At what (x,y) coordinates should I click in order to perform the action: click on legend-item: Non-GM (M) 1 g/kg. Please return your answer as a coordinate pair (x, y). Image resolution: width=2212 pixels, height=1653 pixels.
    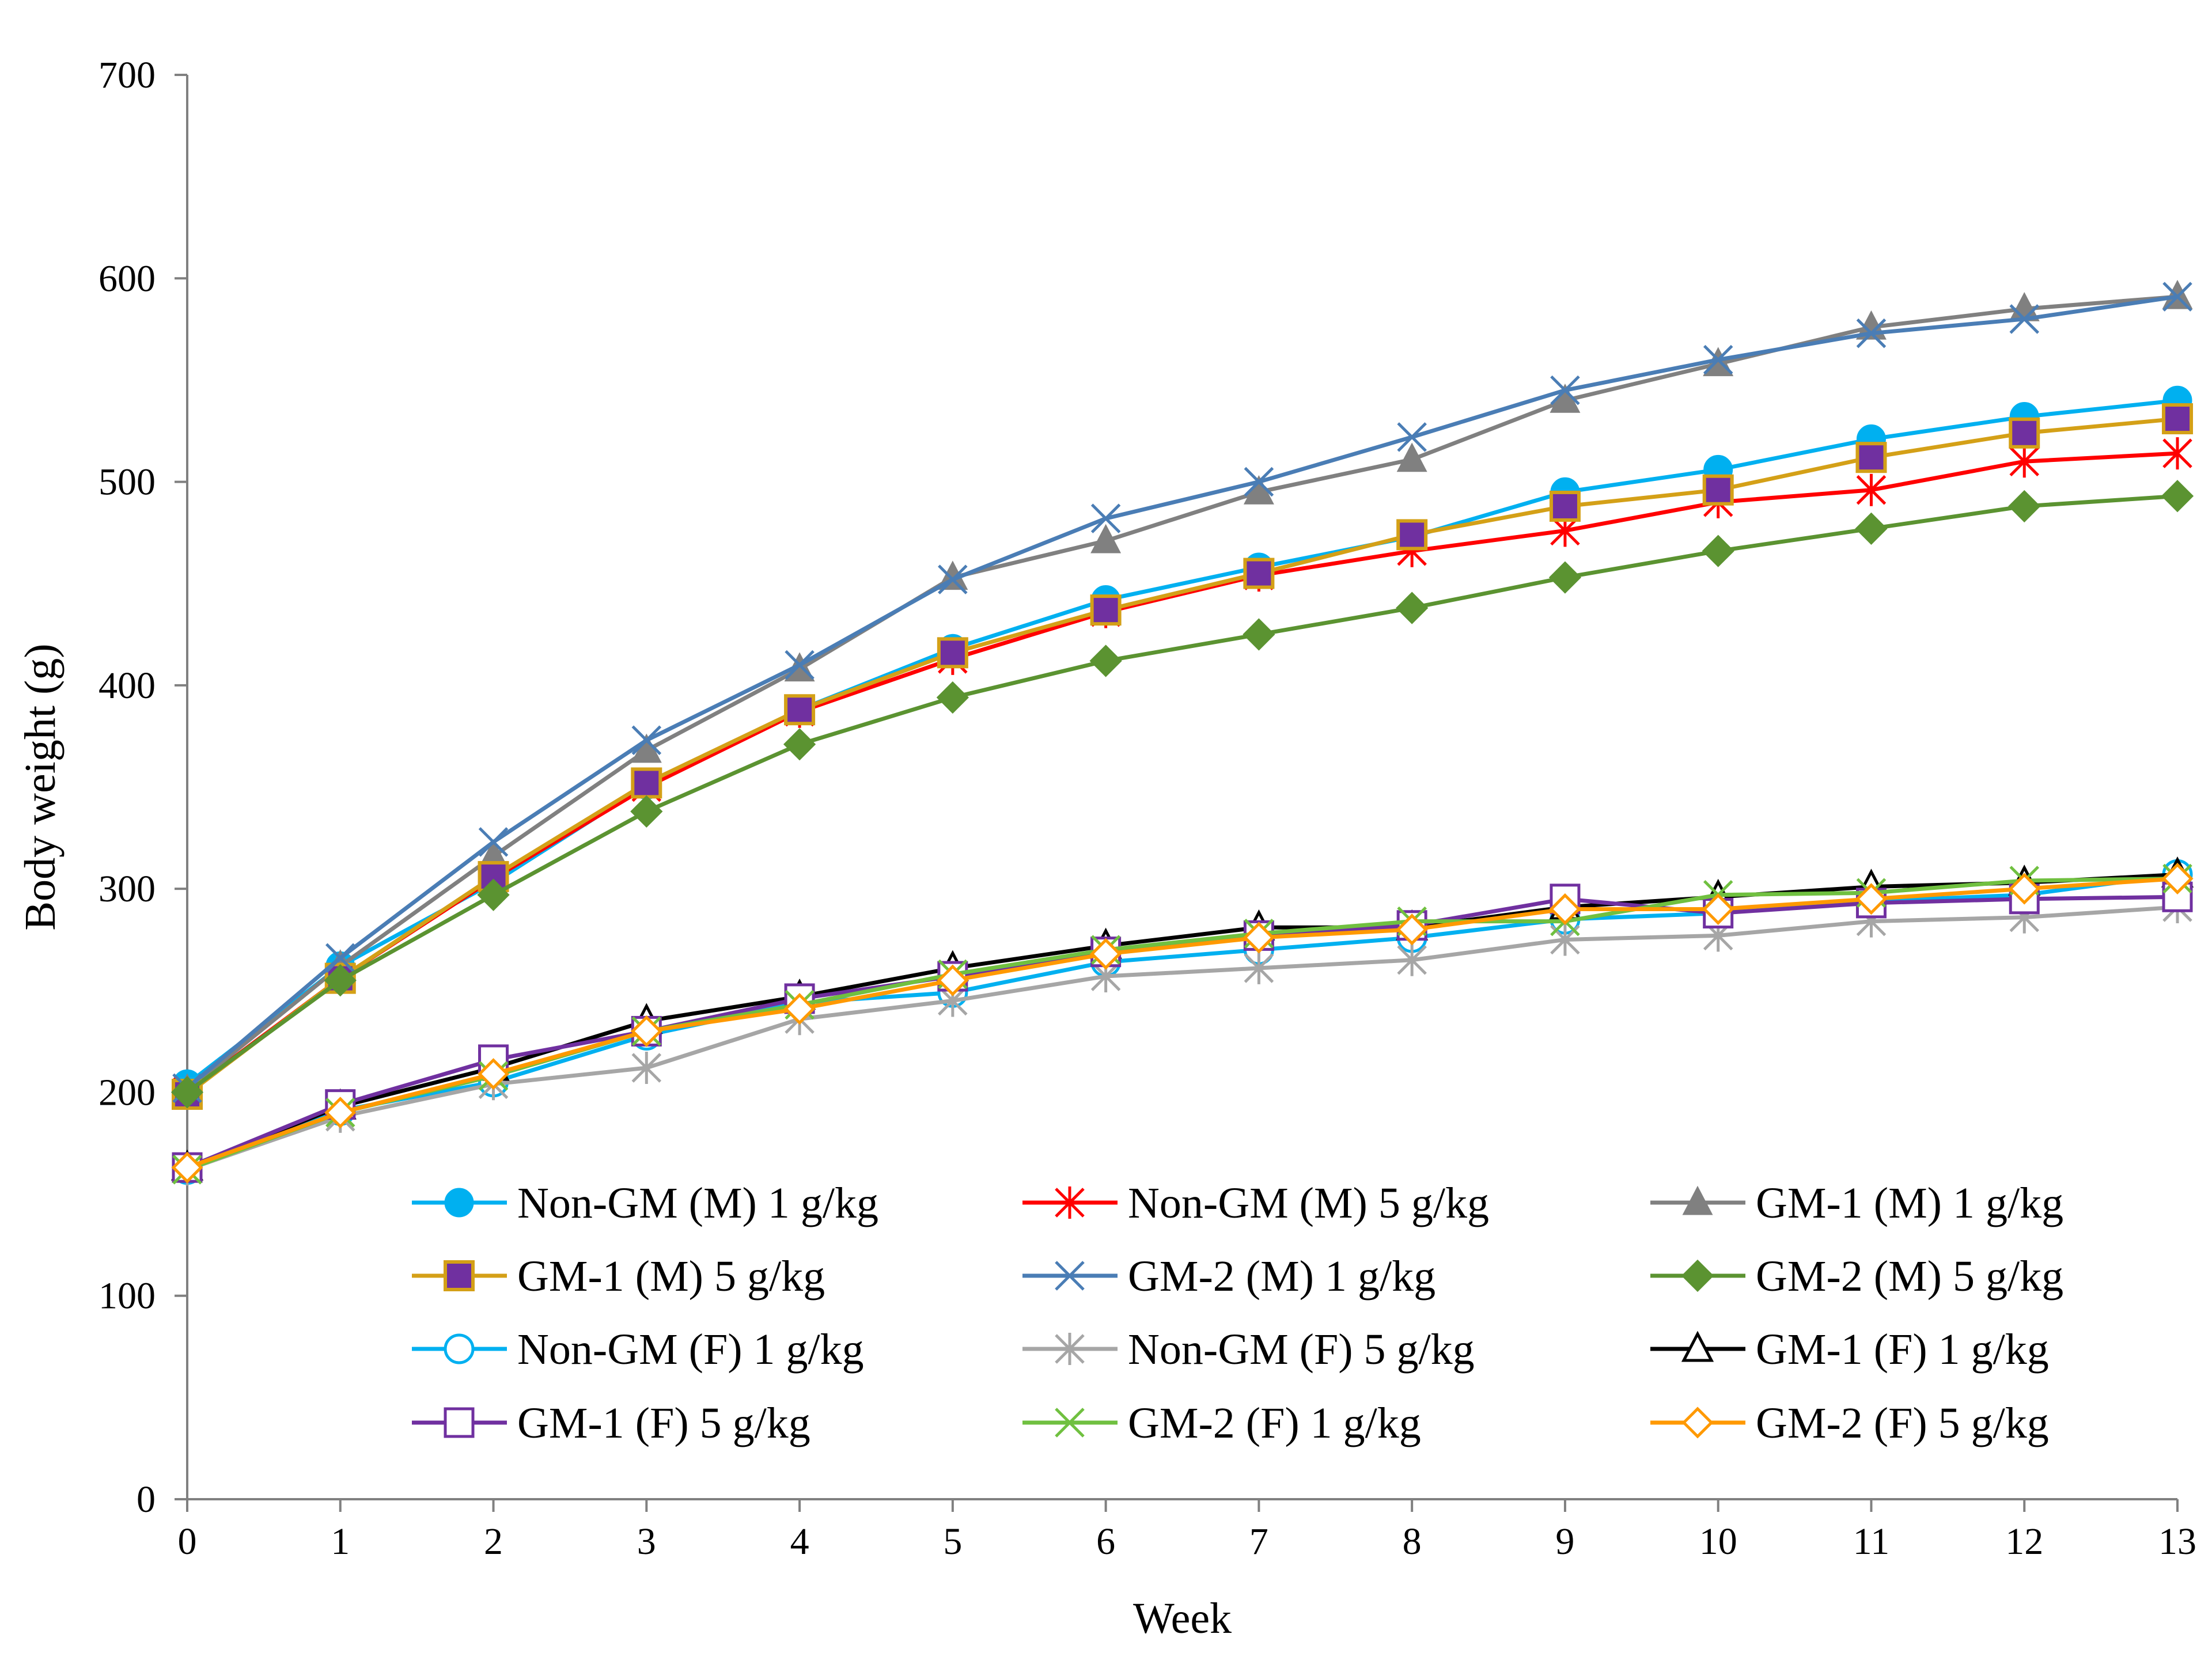
    Looking at the image, I should click on (645, 1203).